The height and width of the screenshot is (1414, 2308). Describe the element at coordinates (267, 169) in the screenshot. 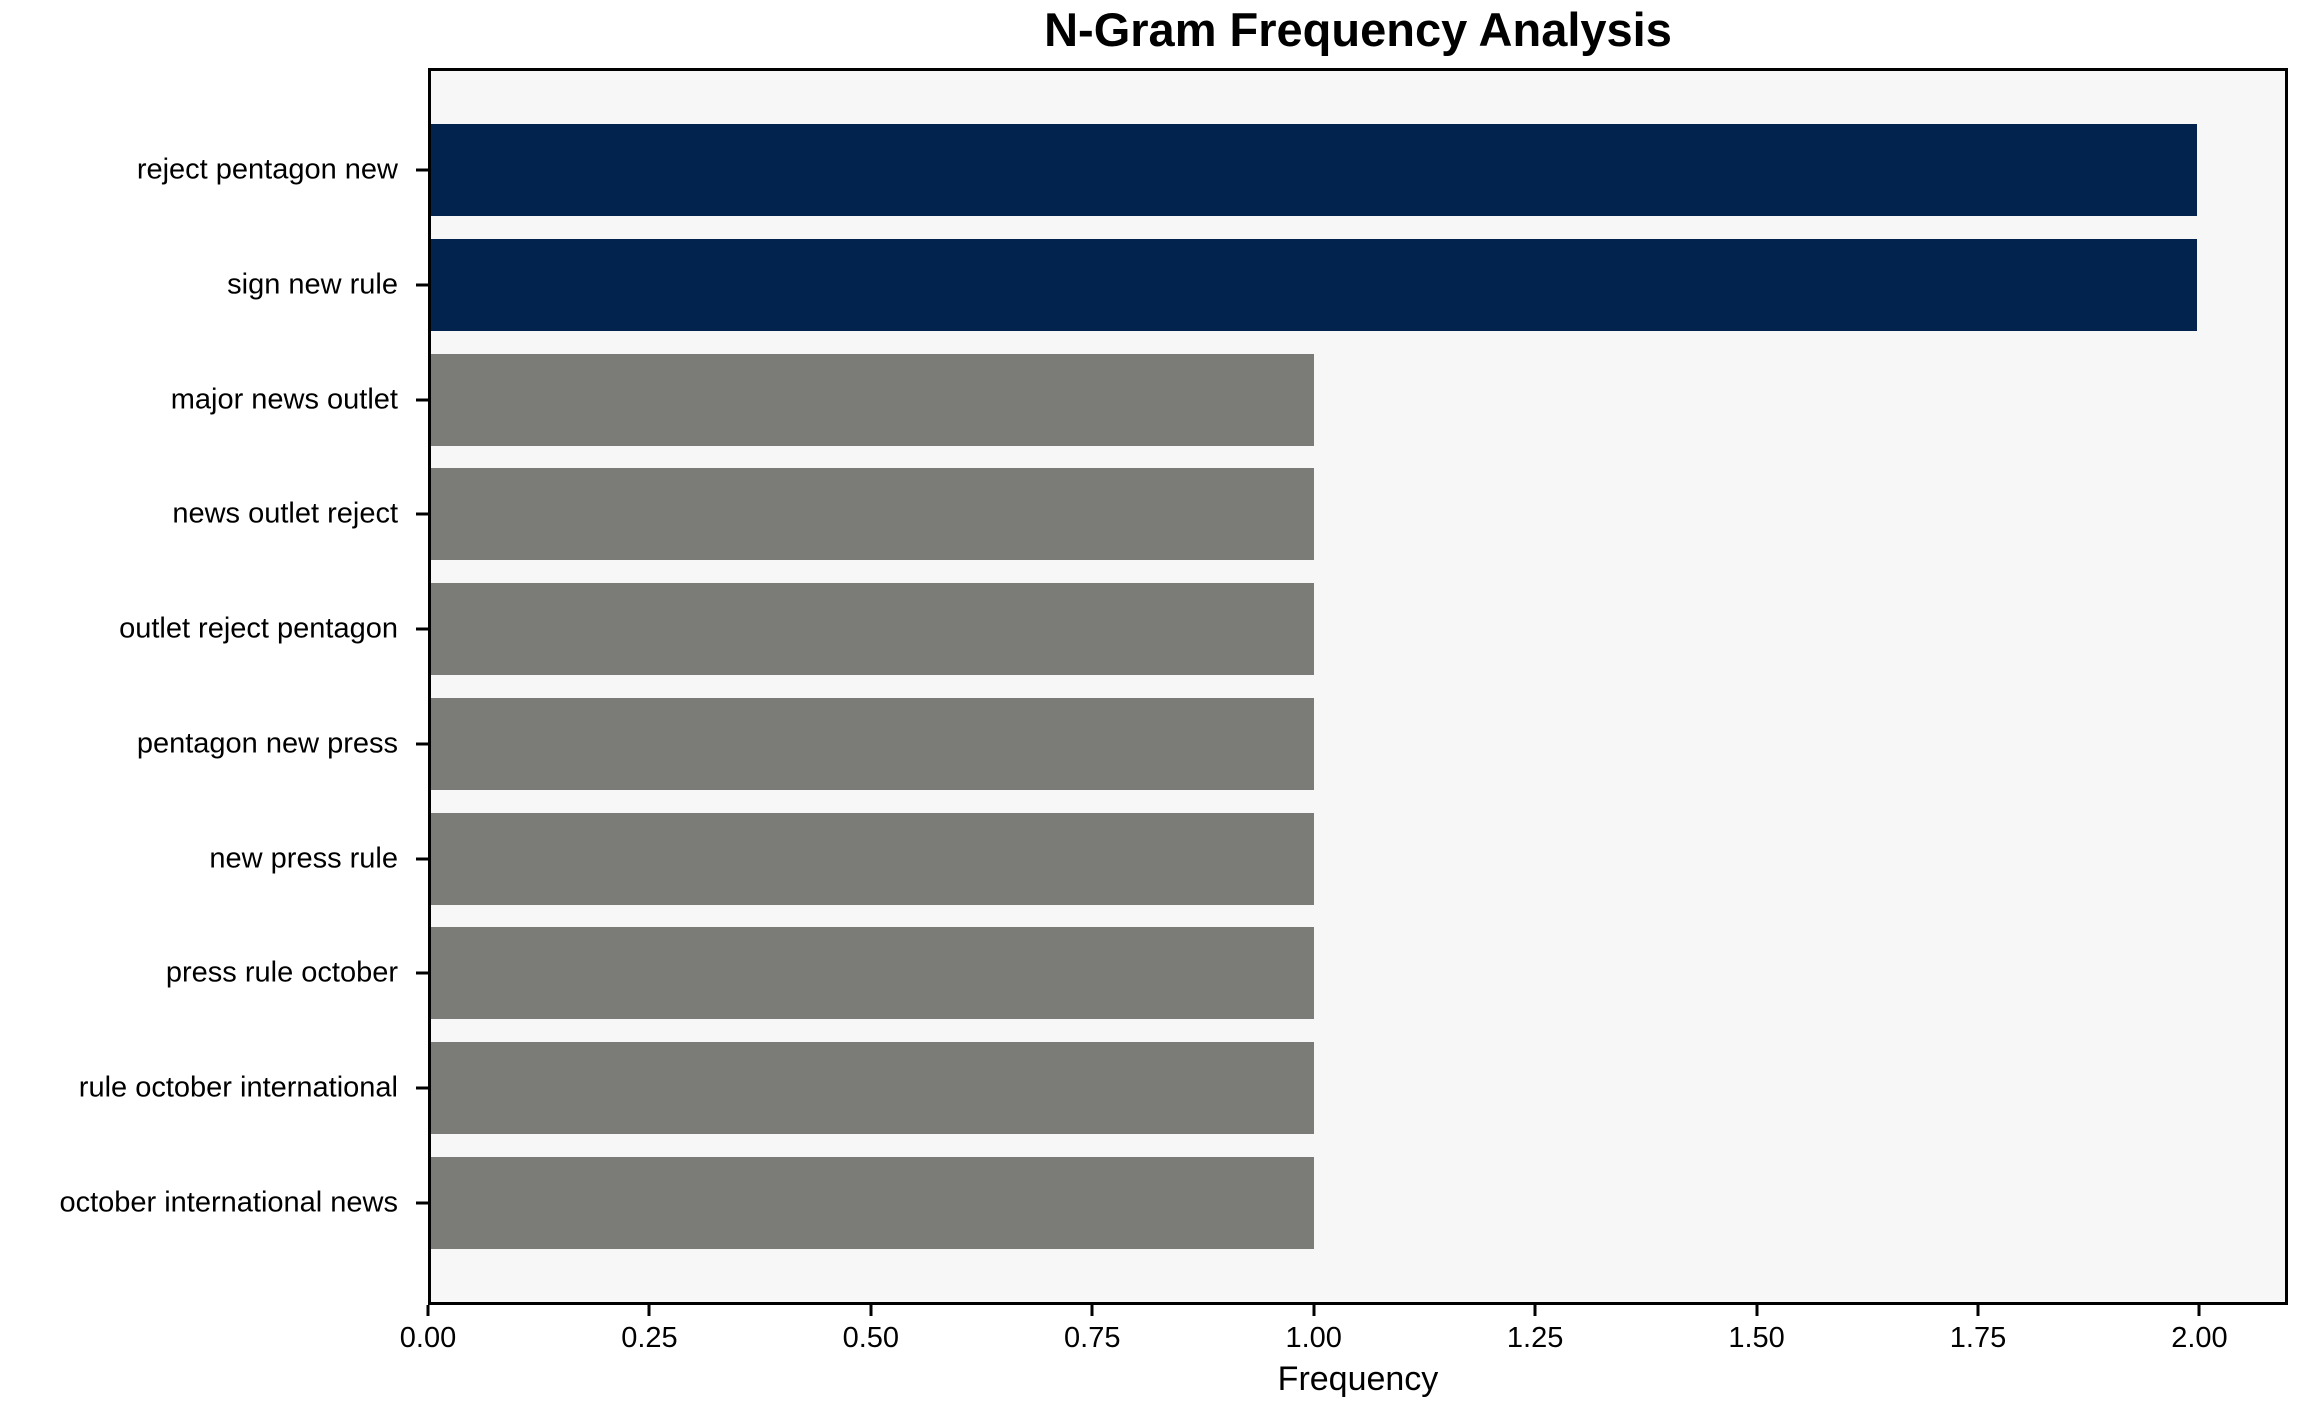

I see `y-tick-label: reject pentagon new` at that location.